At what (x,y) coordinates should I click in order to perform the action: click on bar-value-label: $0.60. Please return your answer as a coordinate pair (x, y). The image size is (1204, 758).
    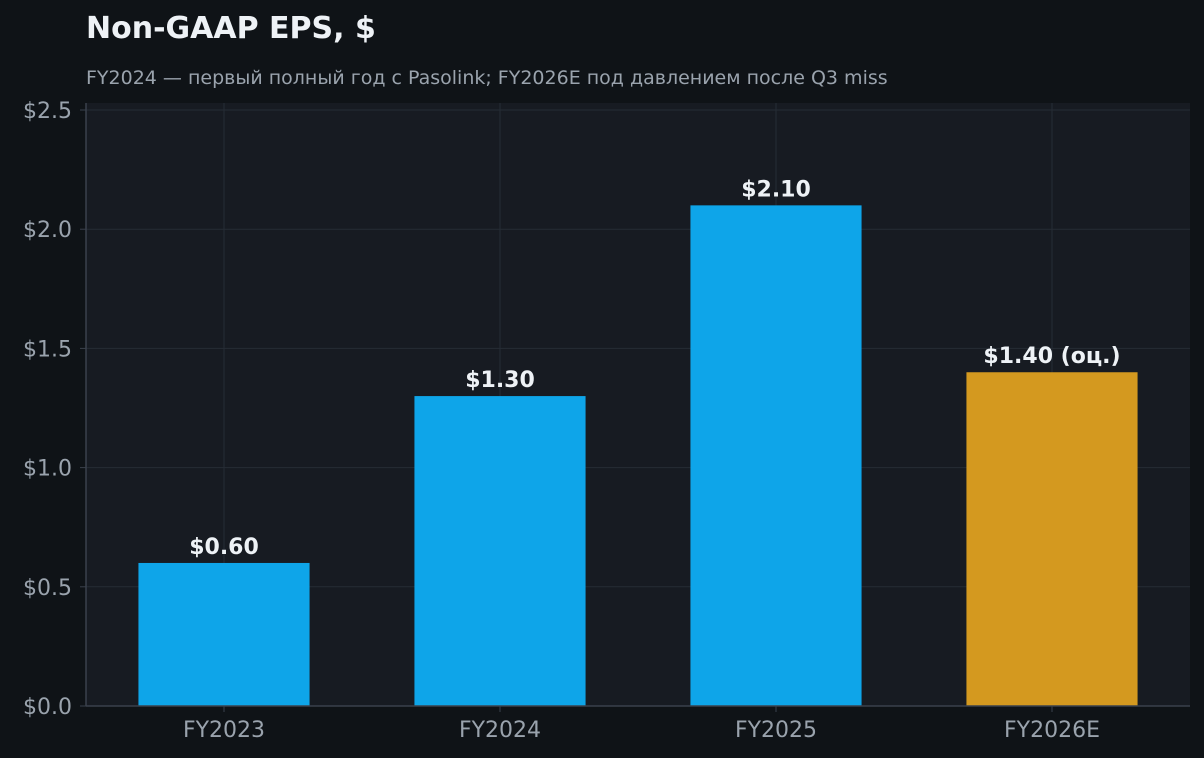
    Looking at the image, I should click on (224, 547).